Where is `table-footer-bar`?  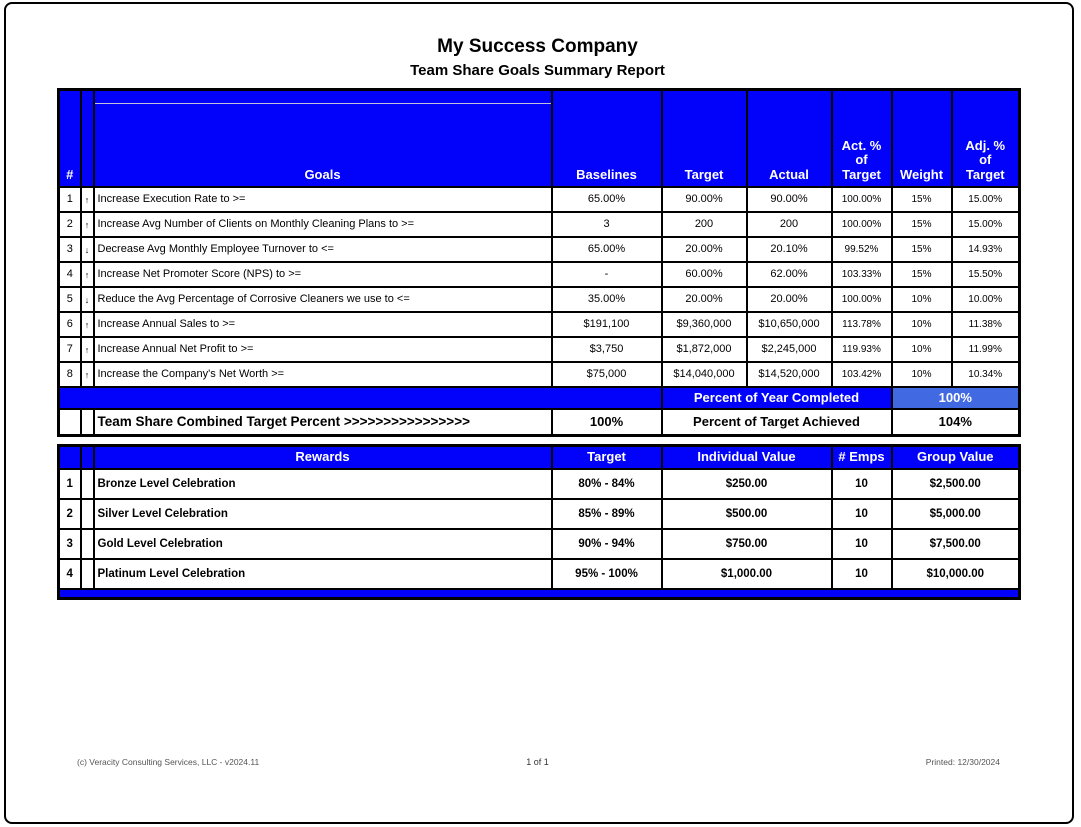
table-footer-bar is located at coordinates (539, 593).